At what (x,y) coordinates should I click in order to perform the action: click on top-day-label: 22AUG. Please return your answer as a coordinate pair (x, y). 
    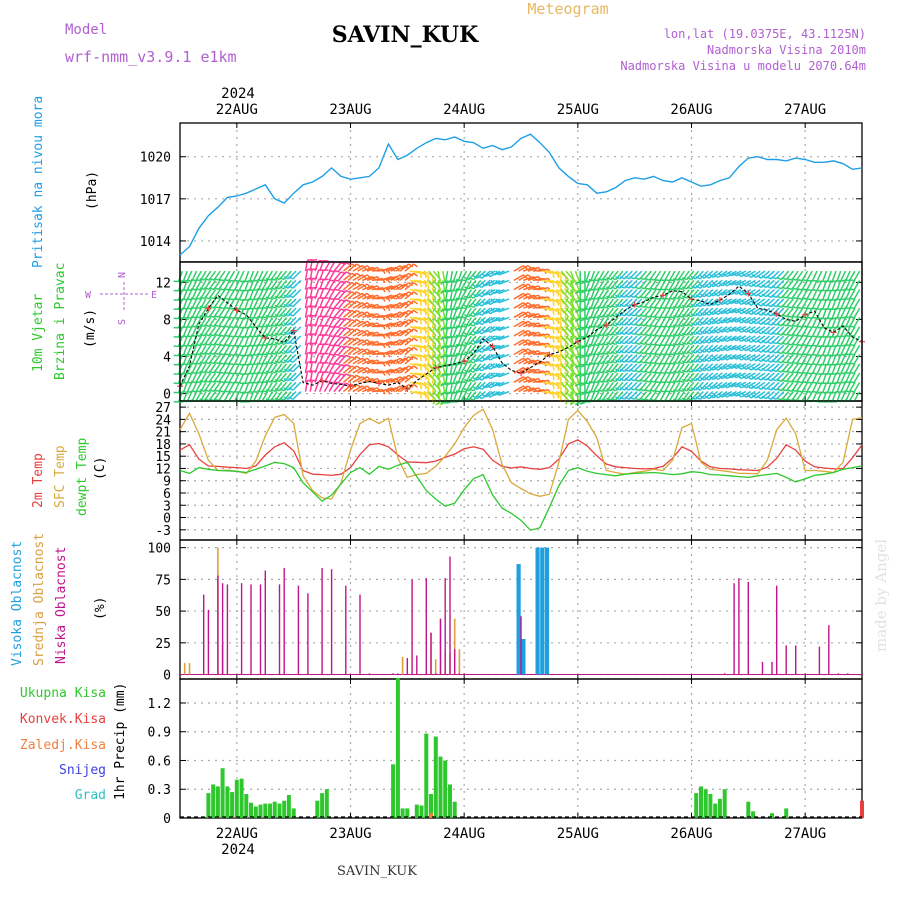
    Looking at the image, I should click on (237, 110).